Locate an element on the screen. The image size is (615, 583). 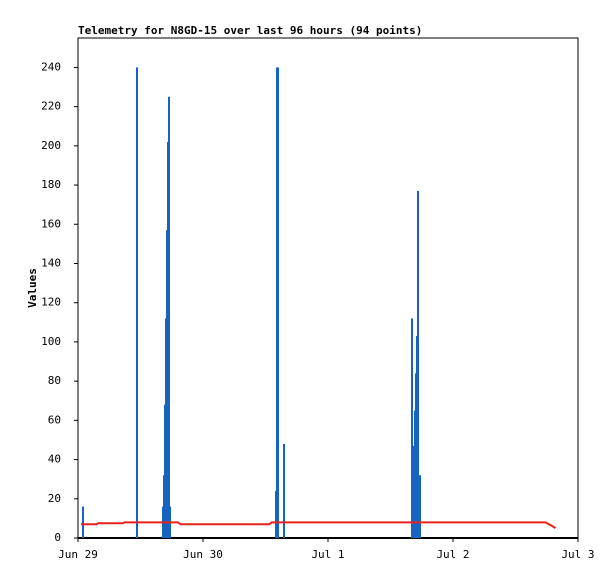
x-tick-label: Jul 1 is located at coordinates (327, 554).